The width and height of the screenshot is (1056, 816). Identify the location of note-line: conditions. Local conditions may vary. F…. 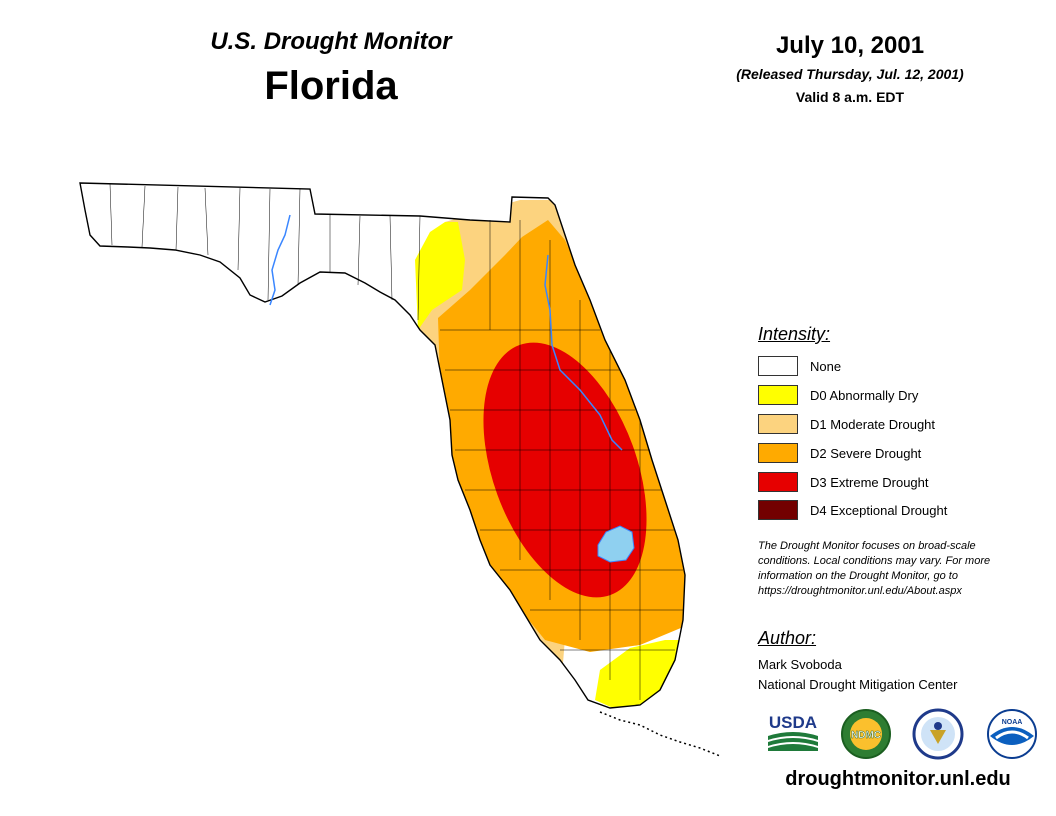
(874, 561).